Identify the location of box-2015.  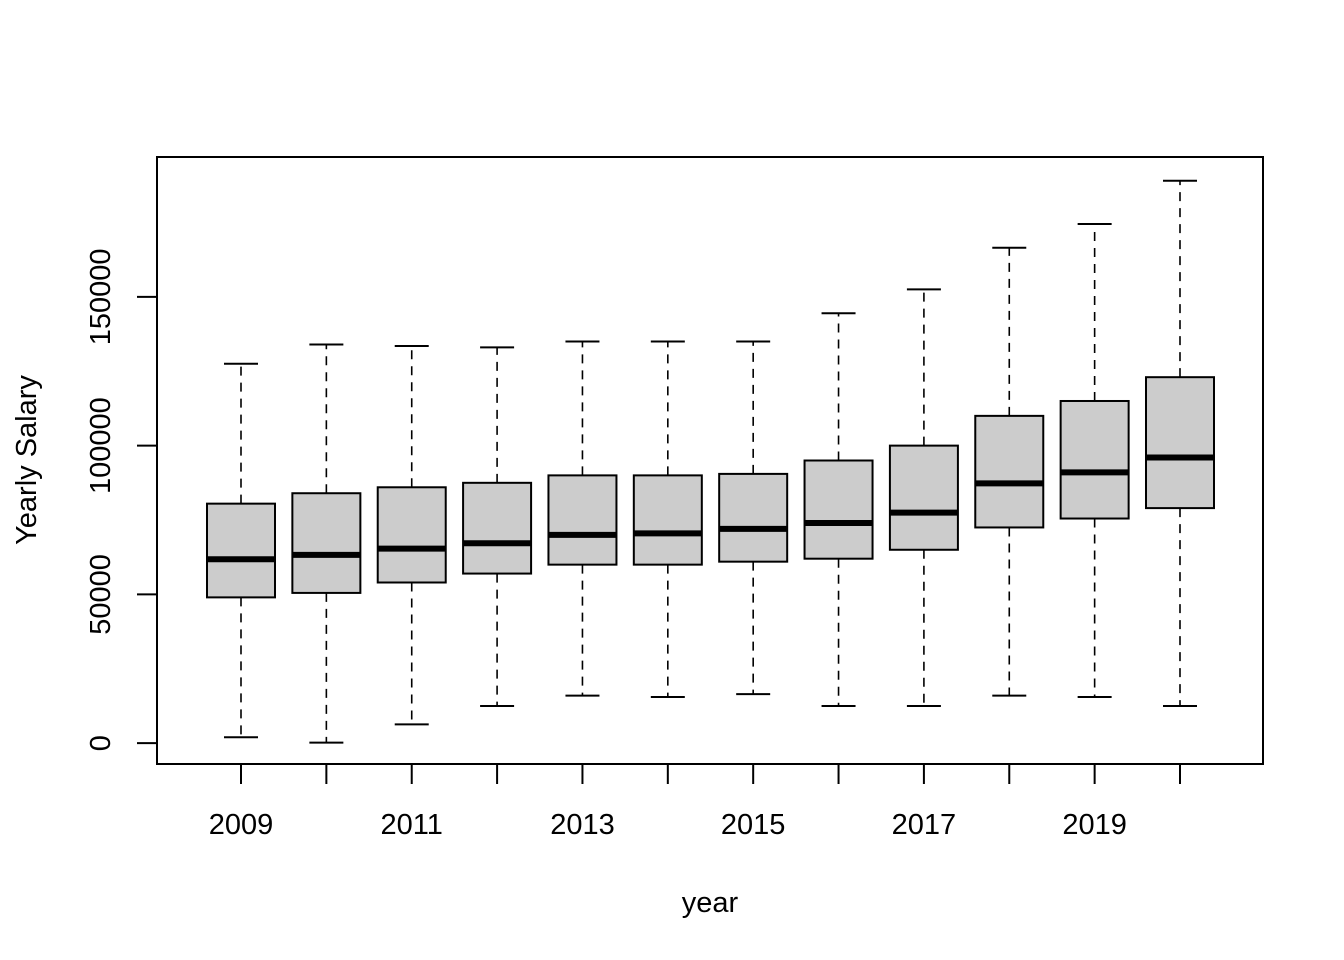
(753, 518).